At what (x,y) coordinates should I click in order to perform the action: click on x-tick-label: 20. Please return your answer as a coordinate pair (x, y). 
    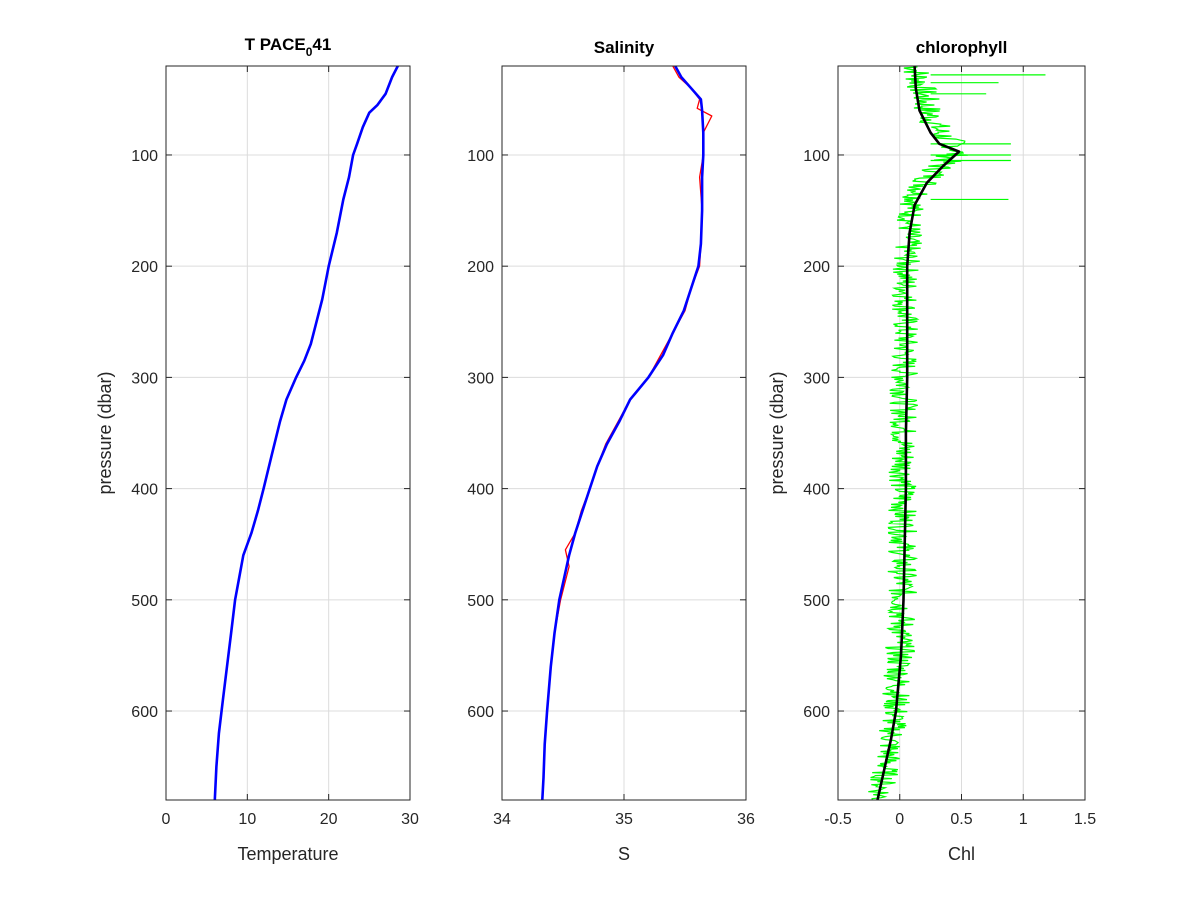
    Looking at the image, I should click on (329, 819).